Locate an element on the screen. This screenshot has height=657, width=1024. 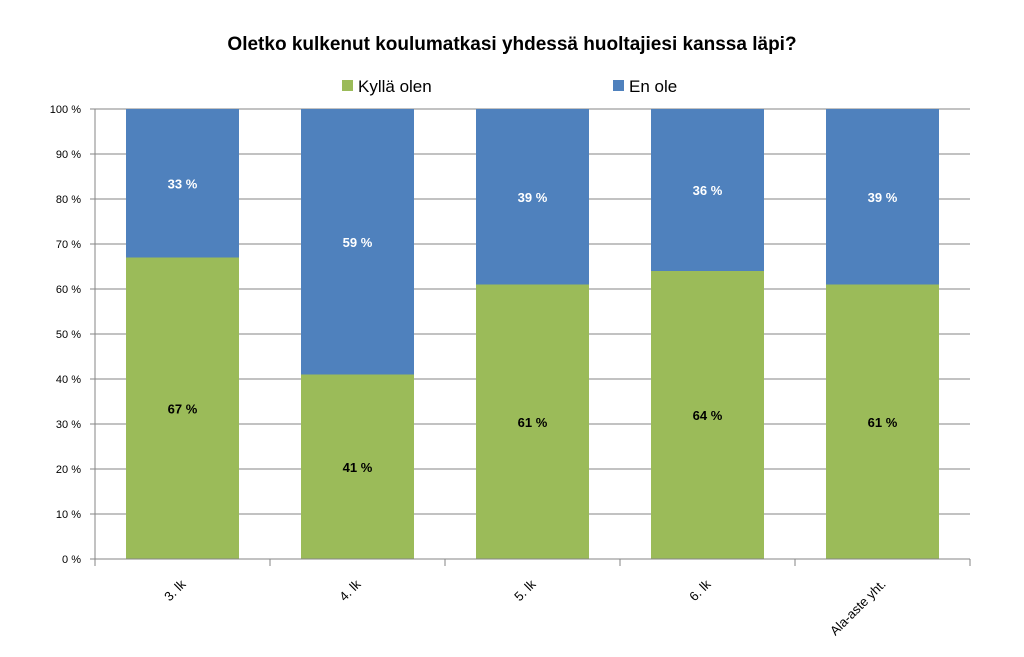
bar-value-label: 33 % is located at coordinates (183, 183).